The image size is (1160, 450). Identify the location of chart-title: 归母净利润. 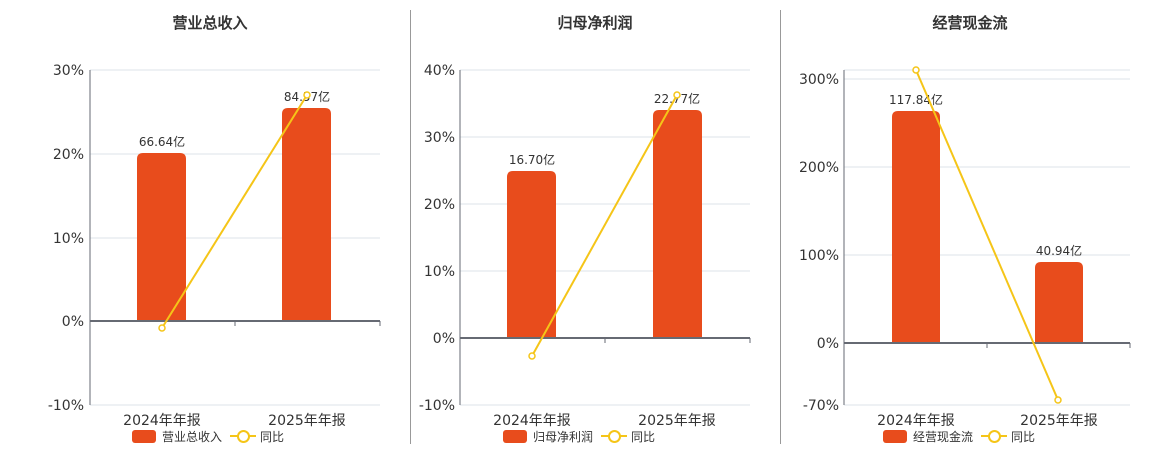
(595, 23).